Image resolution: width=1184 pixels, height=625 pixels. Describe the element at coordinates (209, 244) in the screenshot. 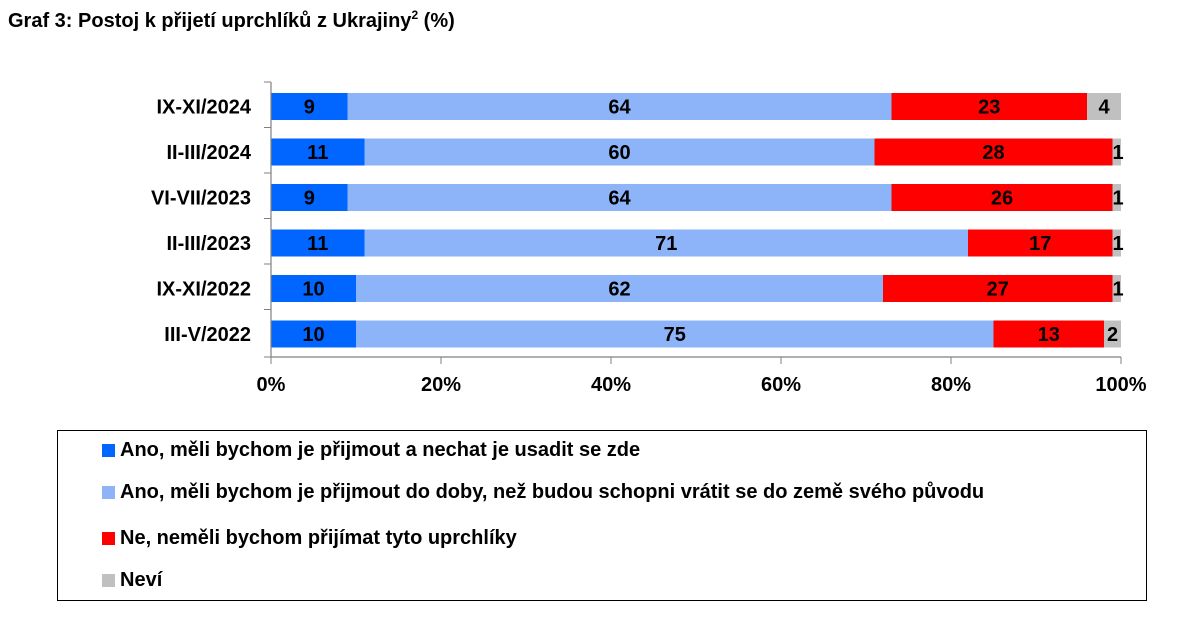

I see `category-label: II-III/2023` at that location.